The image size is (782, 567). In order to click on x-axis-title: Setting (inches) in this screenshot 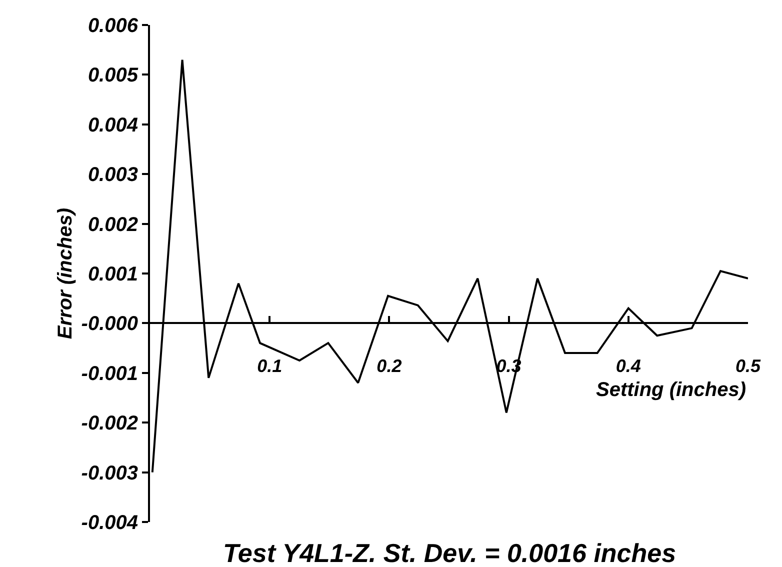, I will do `click(671, 390)`.